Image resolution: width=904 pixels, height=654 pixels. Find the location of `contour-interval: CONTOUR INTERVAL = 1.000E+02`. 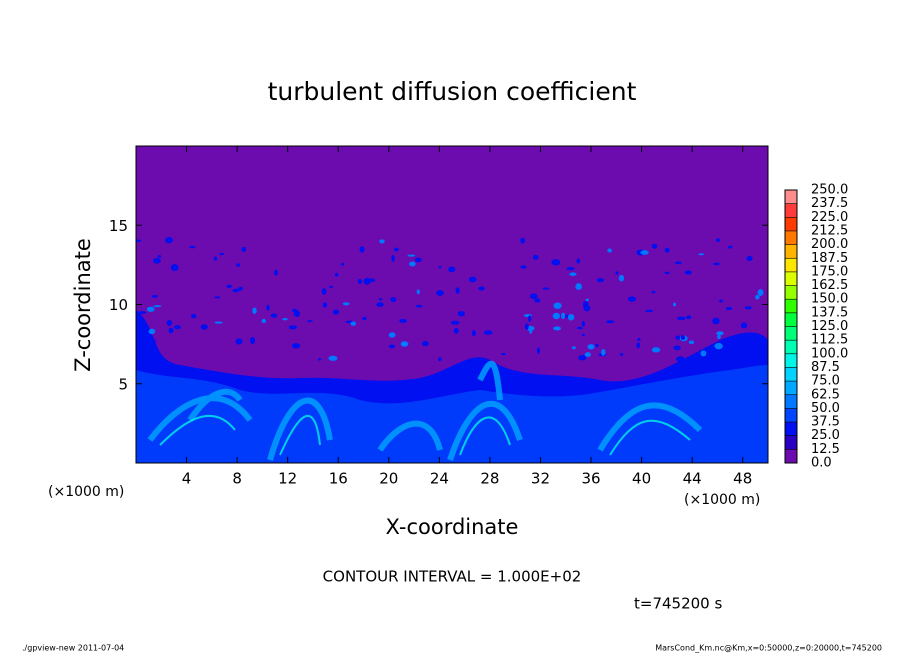

contour-interval: CONTOUR INTERVAL = 1.000E+02 is located at coordinates (452, 577).